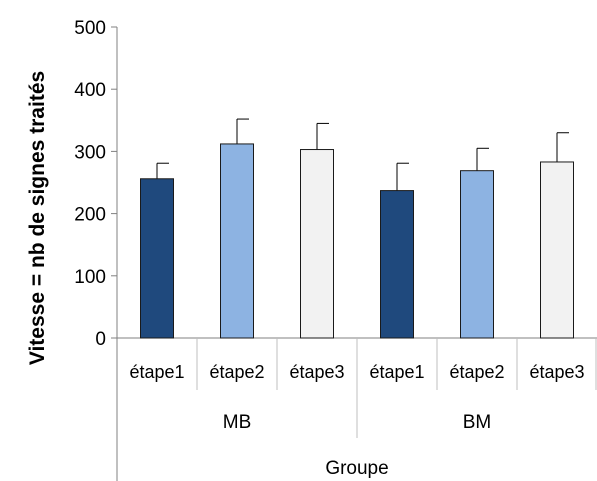 This screenshot has width=597, height=481. What do you see at coordinates (356, 468) in the screenshot?
I see `x-axis-label: Groupe` at bounding box center [356, 468].